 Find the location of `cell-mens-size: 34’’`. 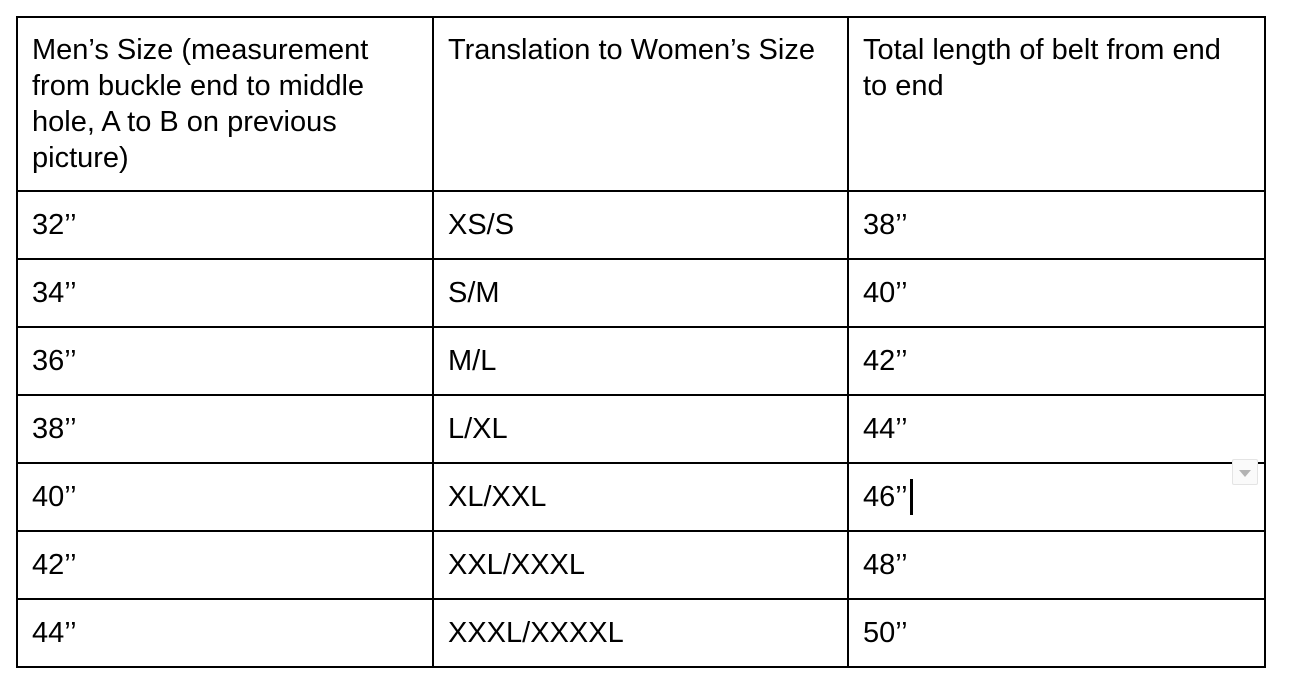

cell-mens-size: 34’’ is located at coordinates (225, 293).